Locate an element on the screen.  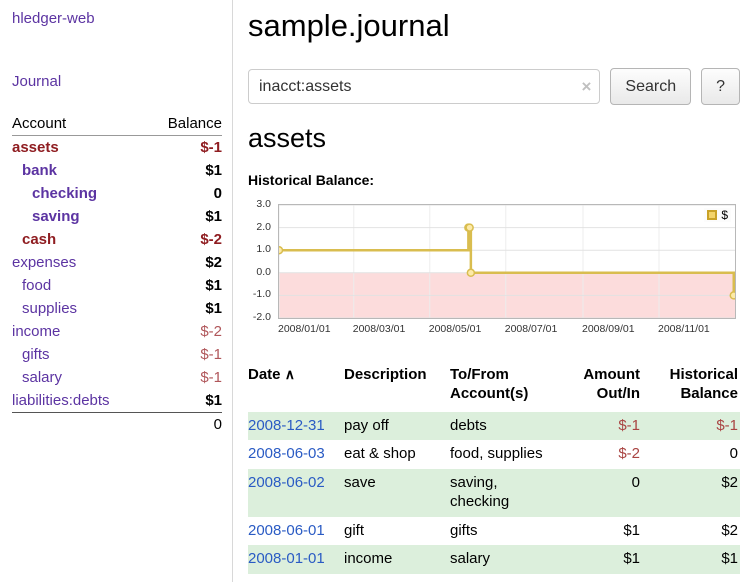
account-link: supplies is located at coordinates (50, 308).